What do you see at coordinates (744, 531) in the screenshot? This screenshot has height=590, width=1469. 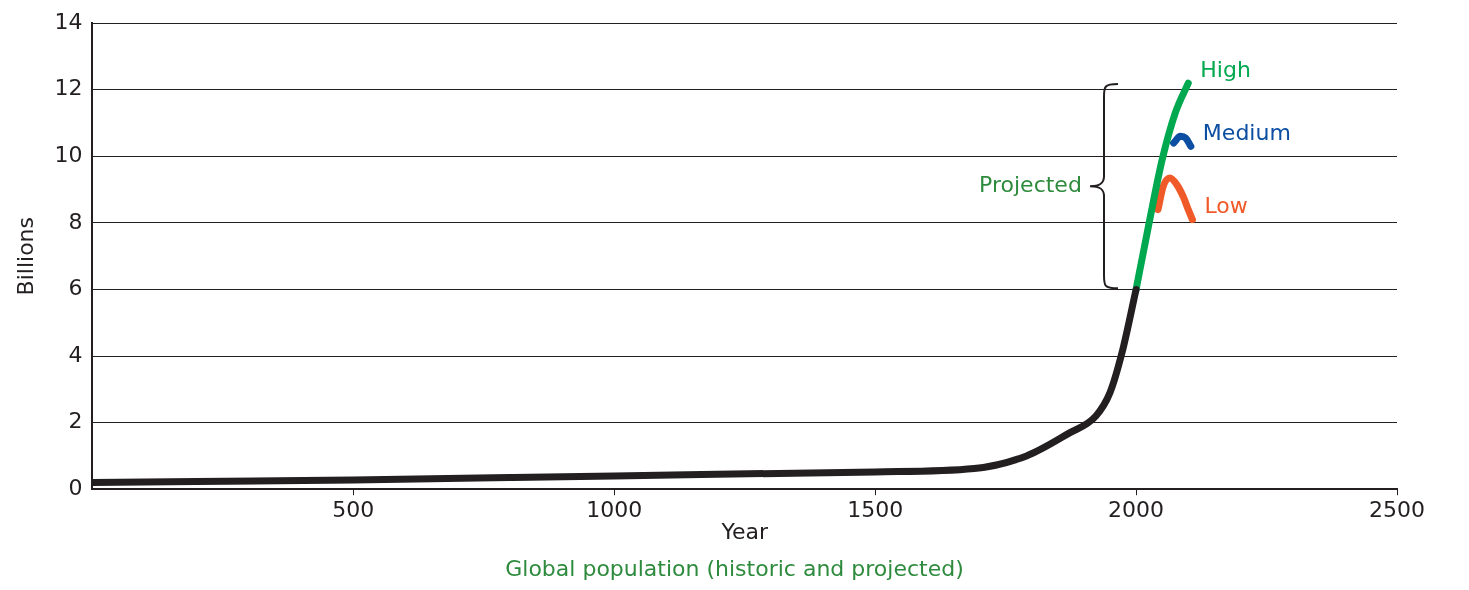 I see `x-axis-title: Year` at bounding box center [744, 531].